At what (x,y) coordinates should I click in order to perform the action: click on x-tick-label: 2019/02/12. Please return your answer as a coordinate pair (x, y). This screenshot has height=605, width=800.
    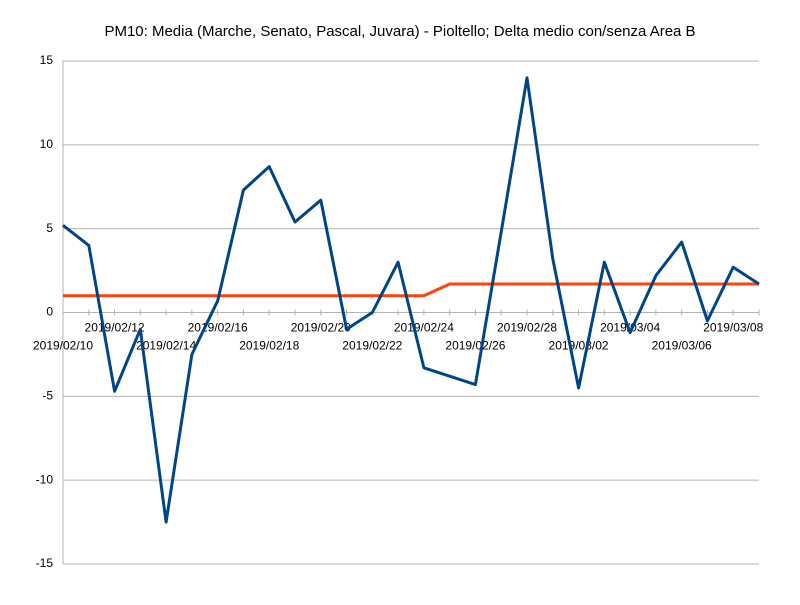
    Looking at the image, I should click on (115, 328).